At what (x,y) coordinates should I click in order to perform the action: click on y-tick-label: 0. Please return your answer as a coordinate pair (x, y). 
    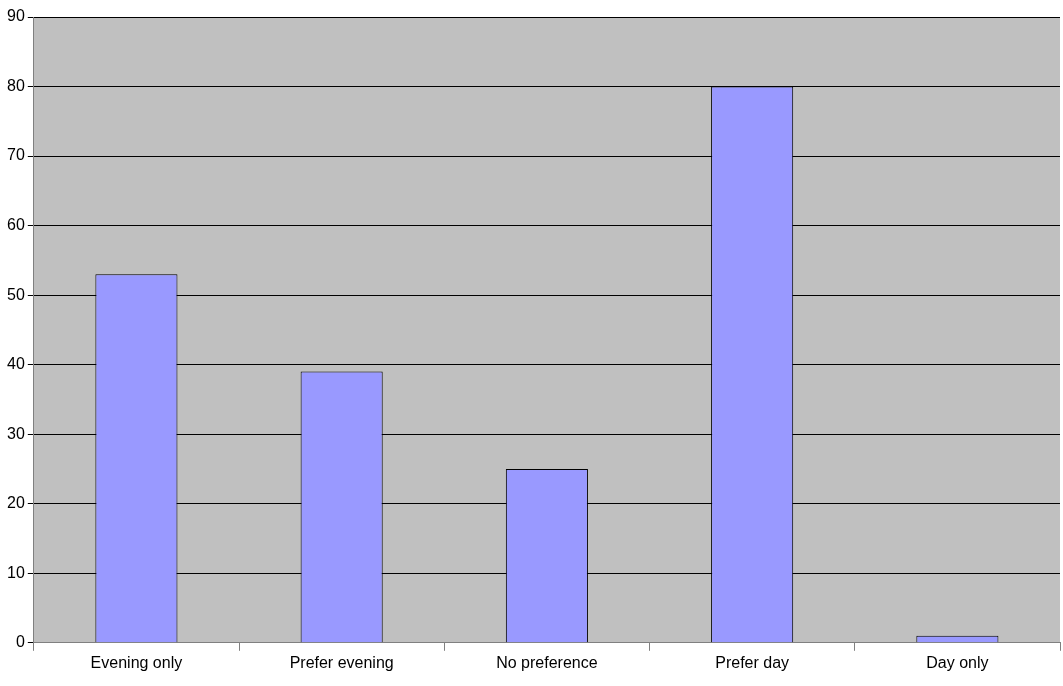
    Looking at the image, I should click on (20, 642).